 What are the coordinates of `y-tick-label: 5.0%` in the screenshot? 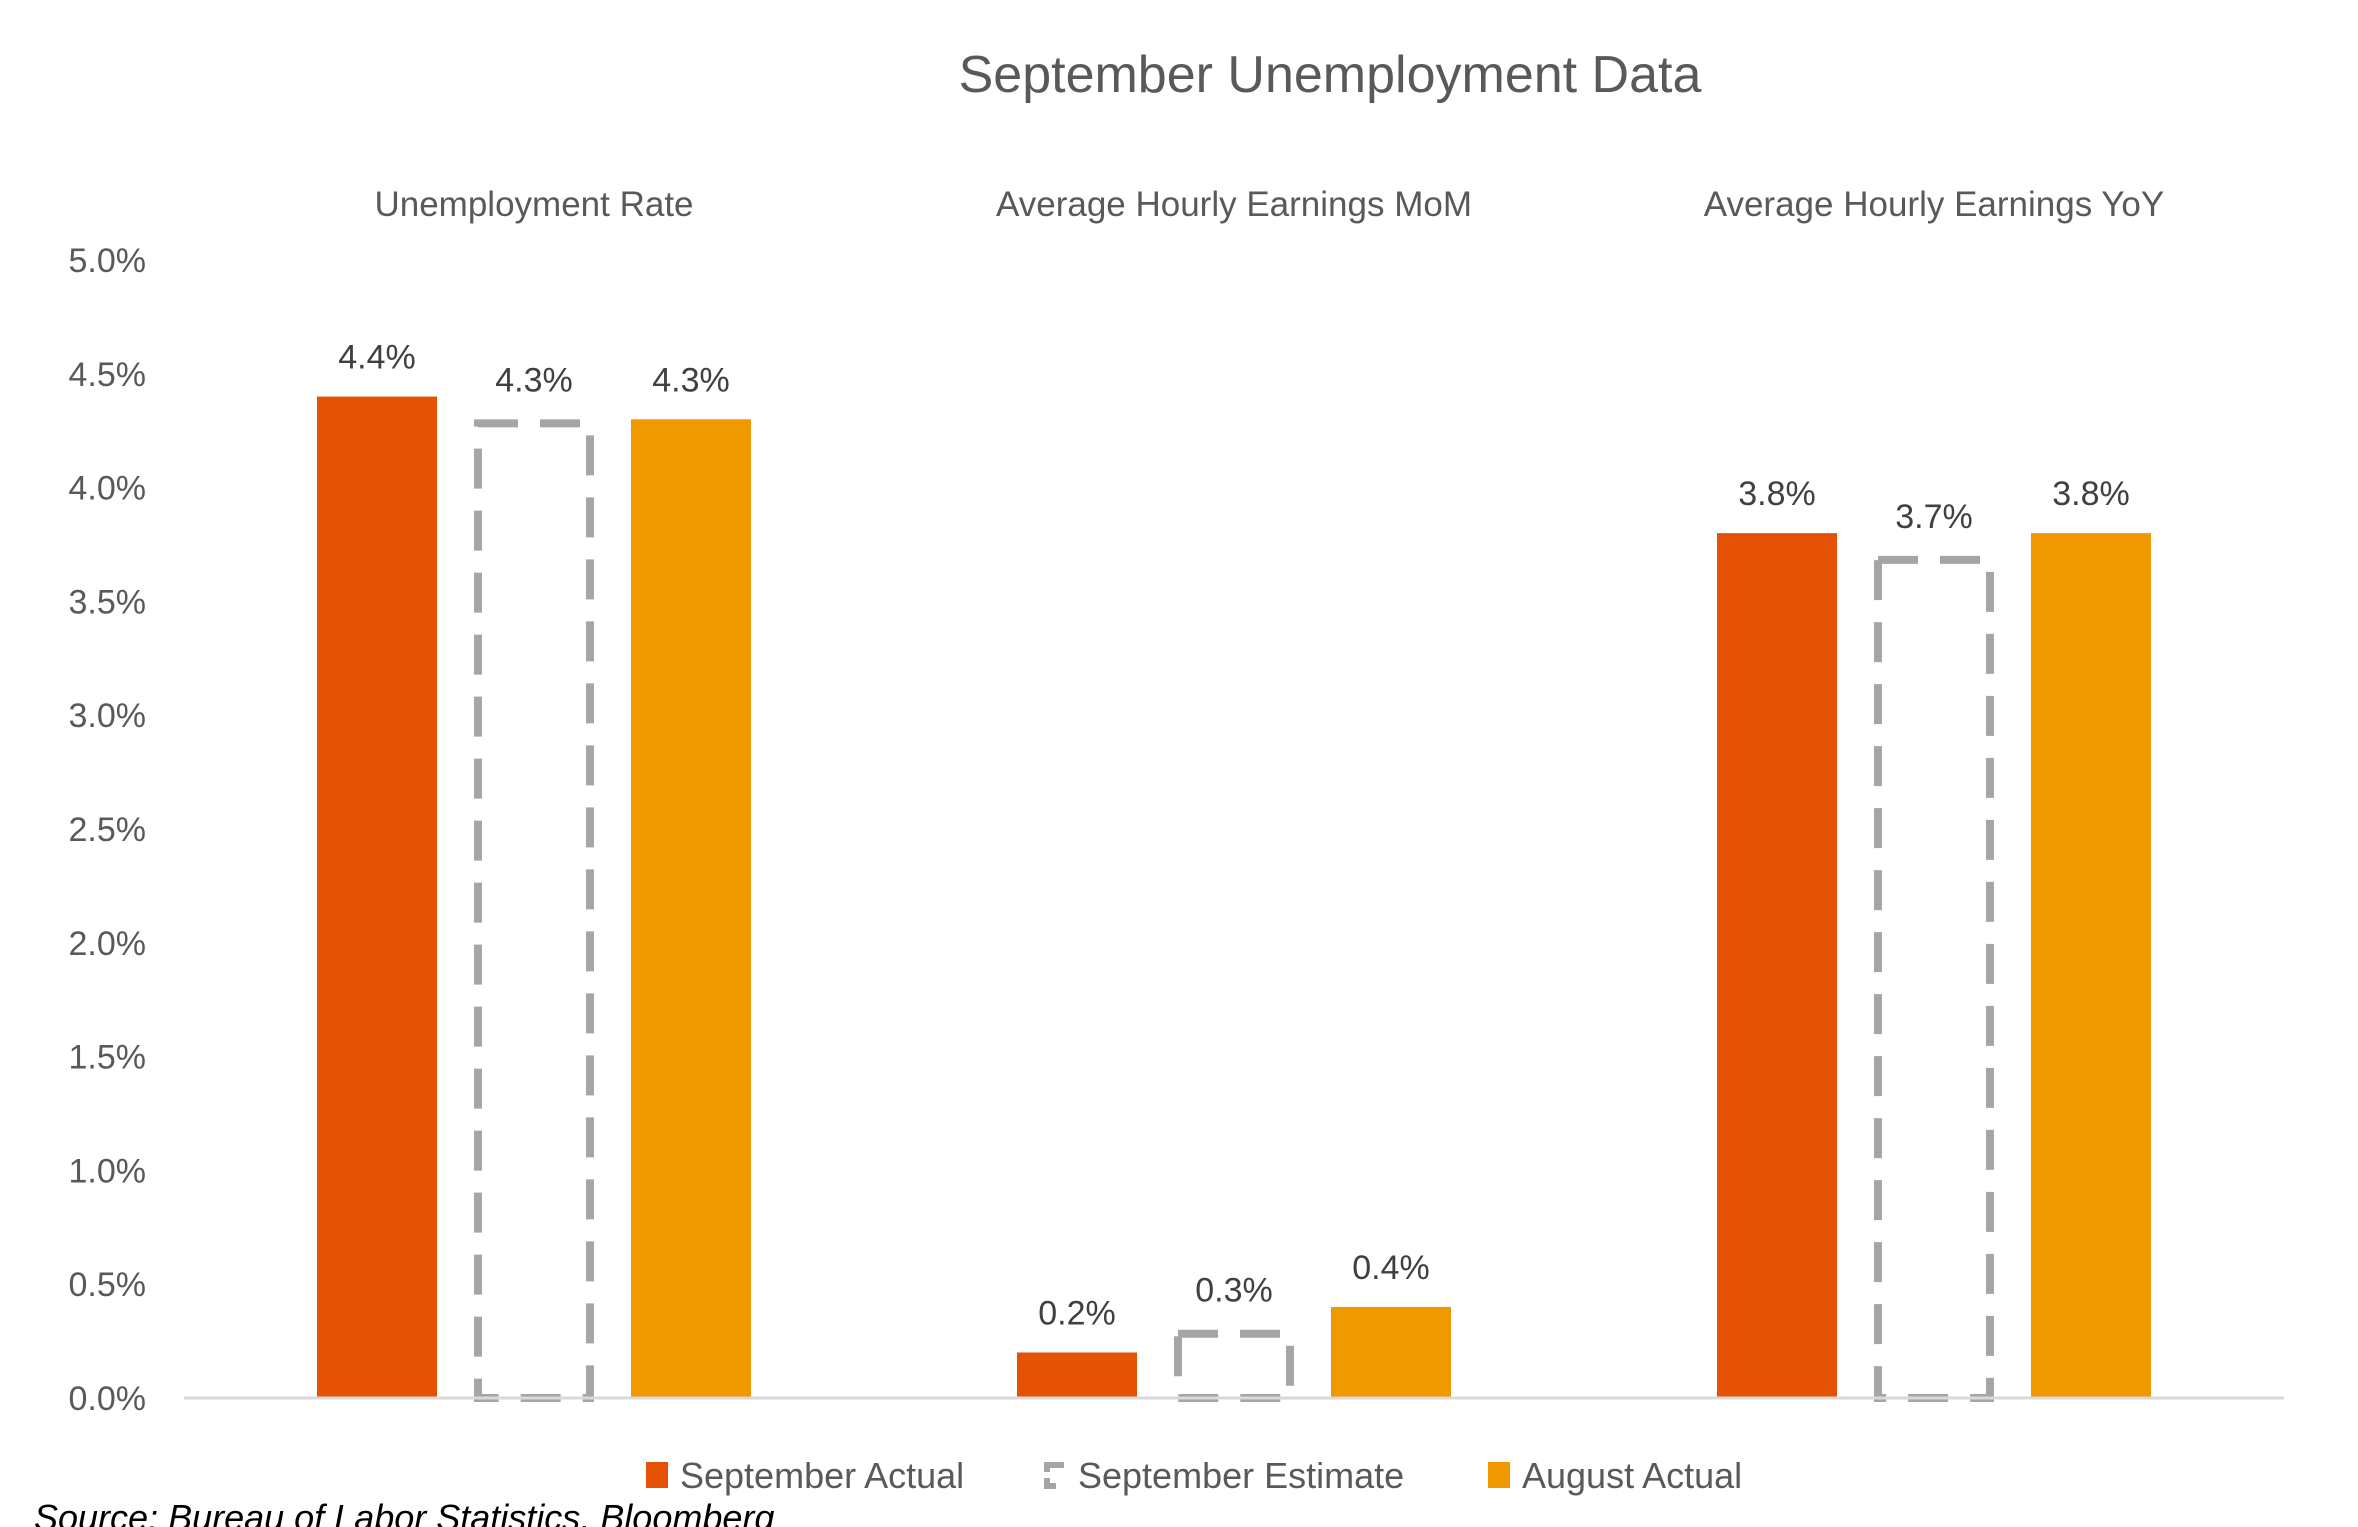 It's located at (108, 261).